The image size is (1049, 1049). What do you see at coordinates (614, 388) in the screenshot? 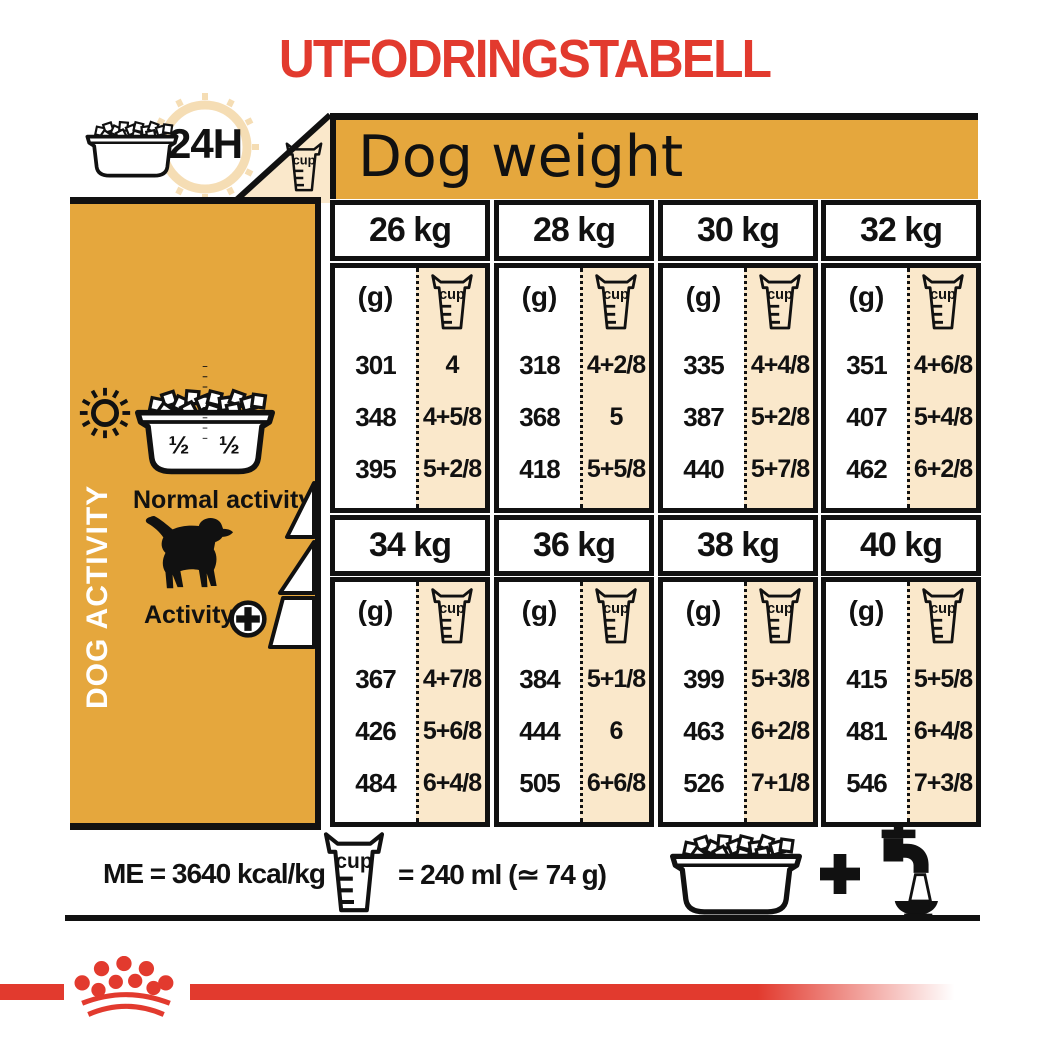
I see `cup-subcolumn: 4+2/8 5 5+5/8` at bounding box center [614, 388].